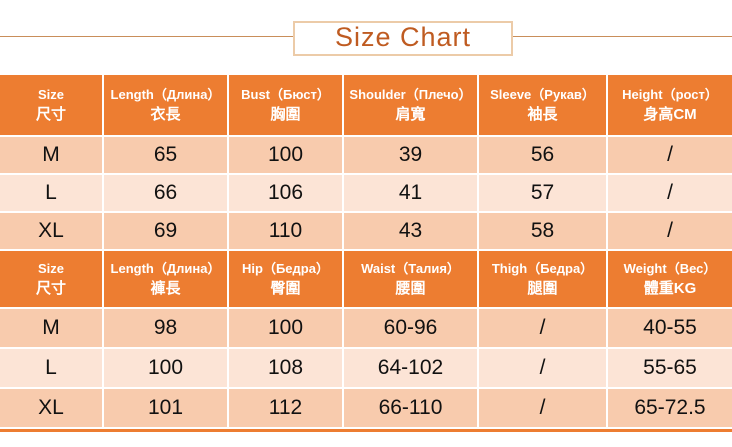 The height and width of the screenshot is (447, 732). I want to click on header-cell: Shoulder（Плечо） 肩寬, so click(411, 106).